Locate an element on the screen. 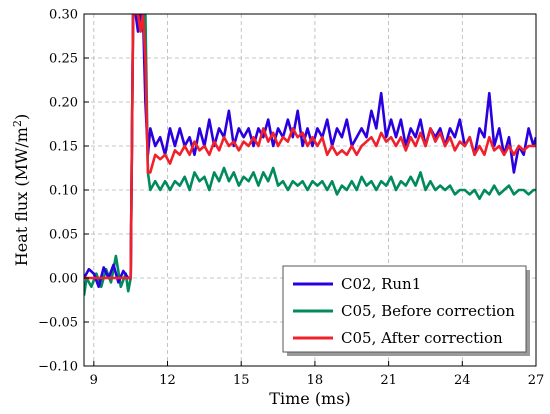  x-tick-label: 24 is located at coordinates (462, 380).